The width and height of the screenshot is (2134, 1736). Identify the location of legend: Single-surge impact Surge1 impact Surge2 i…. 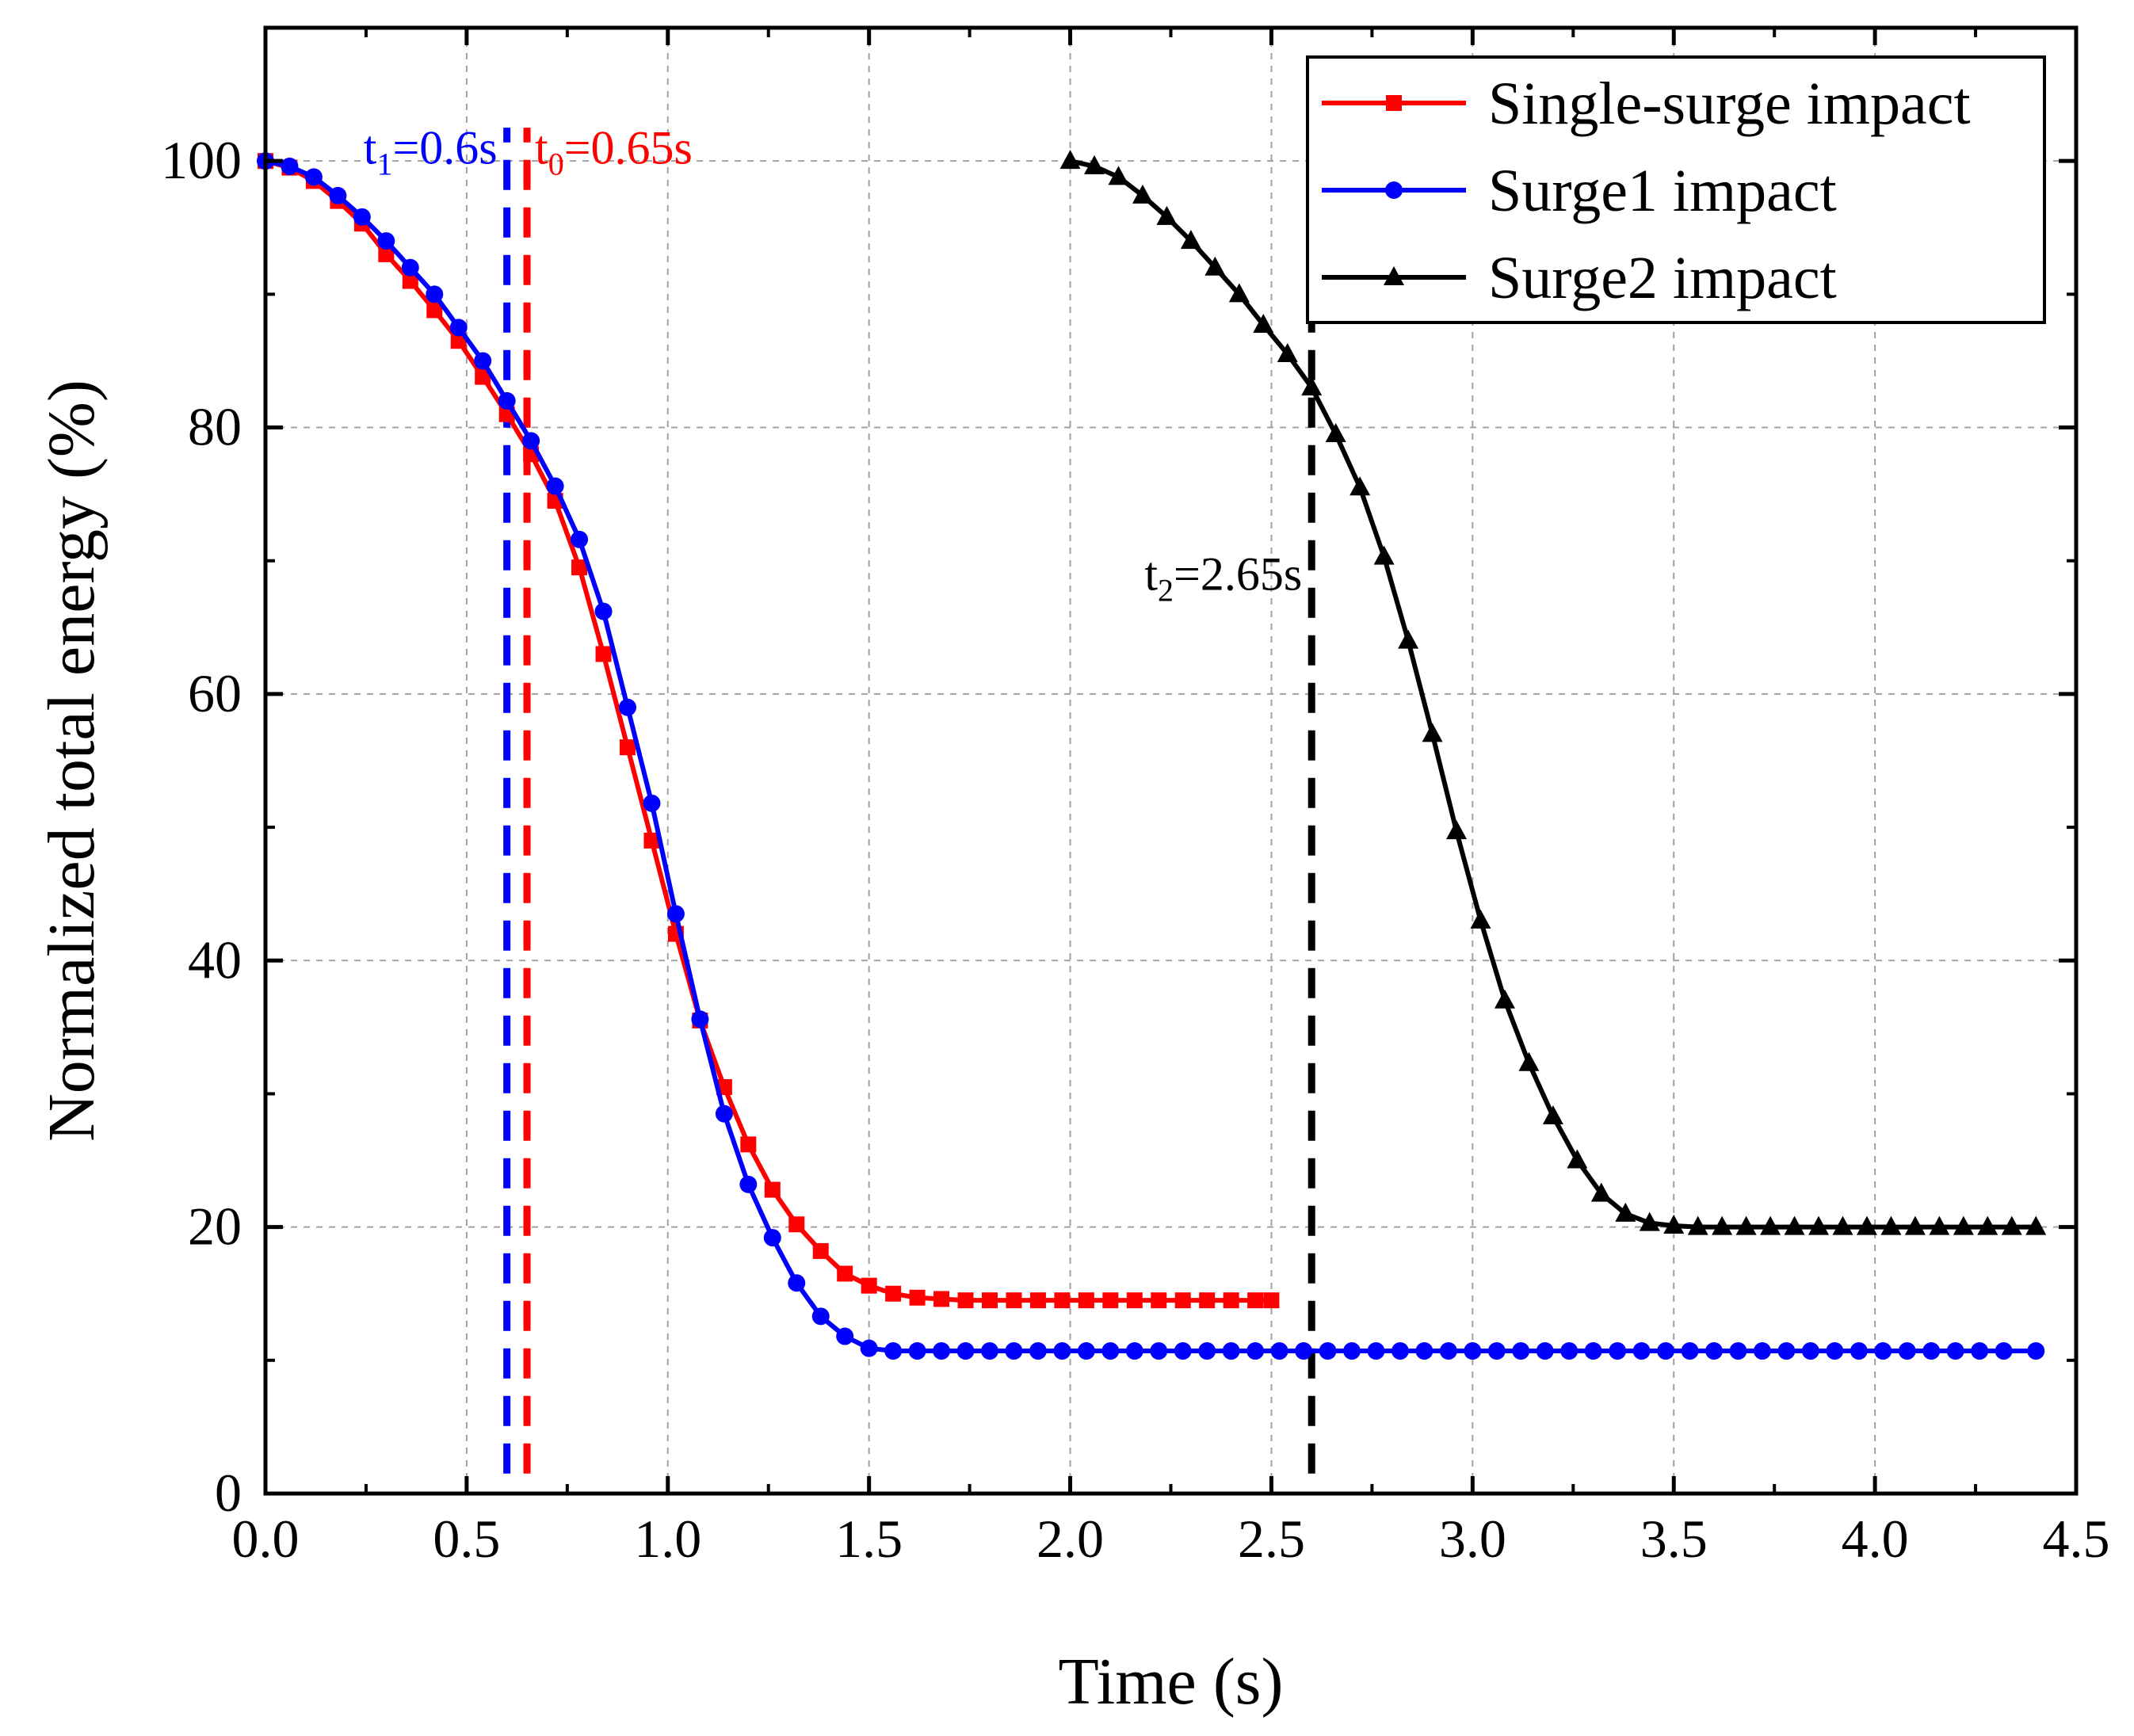
(1676, 189).